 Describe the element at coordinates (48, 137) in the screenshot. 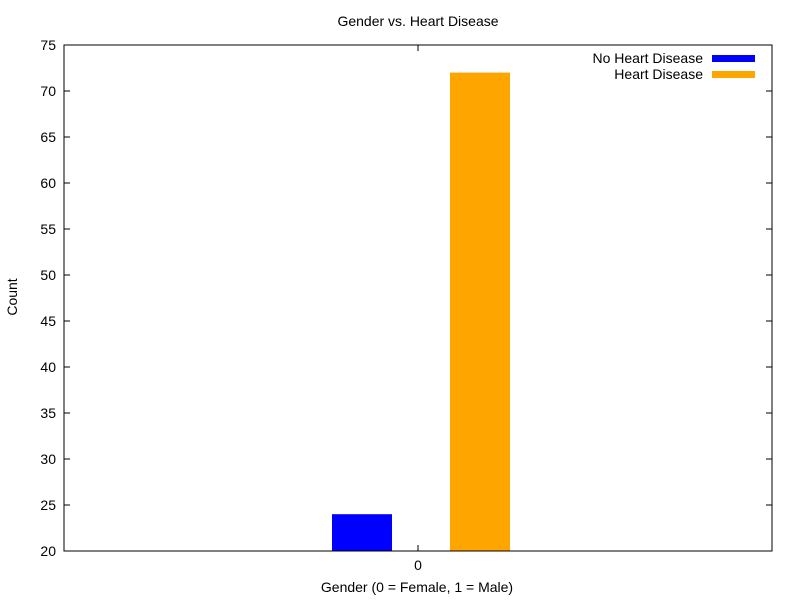

I see `y-tick-label: 65` at that location.